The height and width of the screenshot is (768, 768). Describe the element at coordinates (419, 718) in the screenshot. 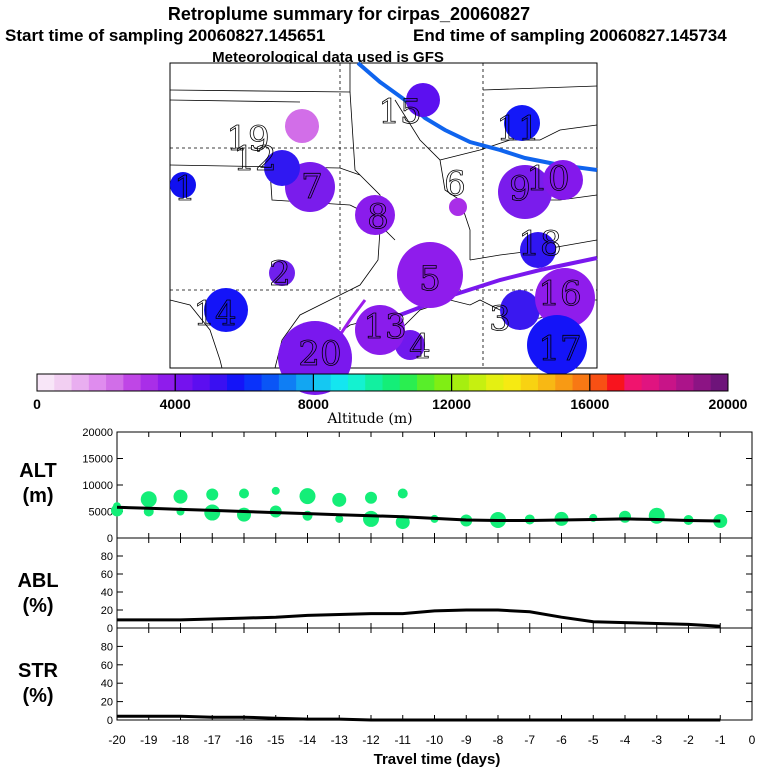

I see `str-series-line` at that location.